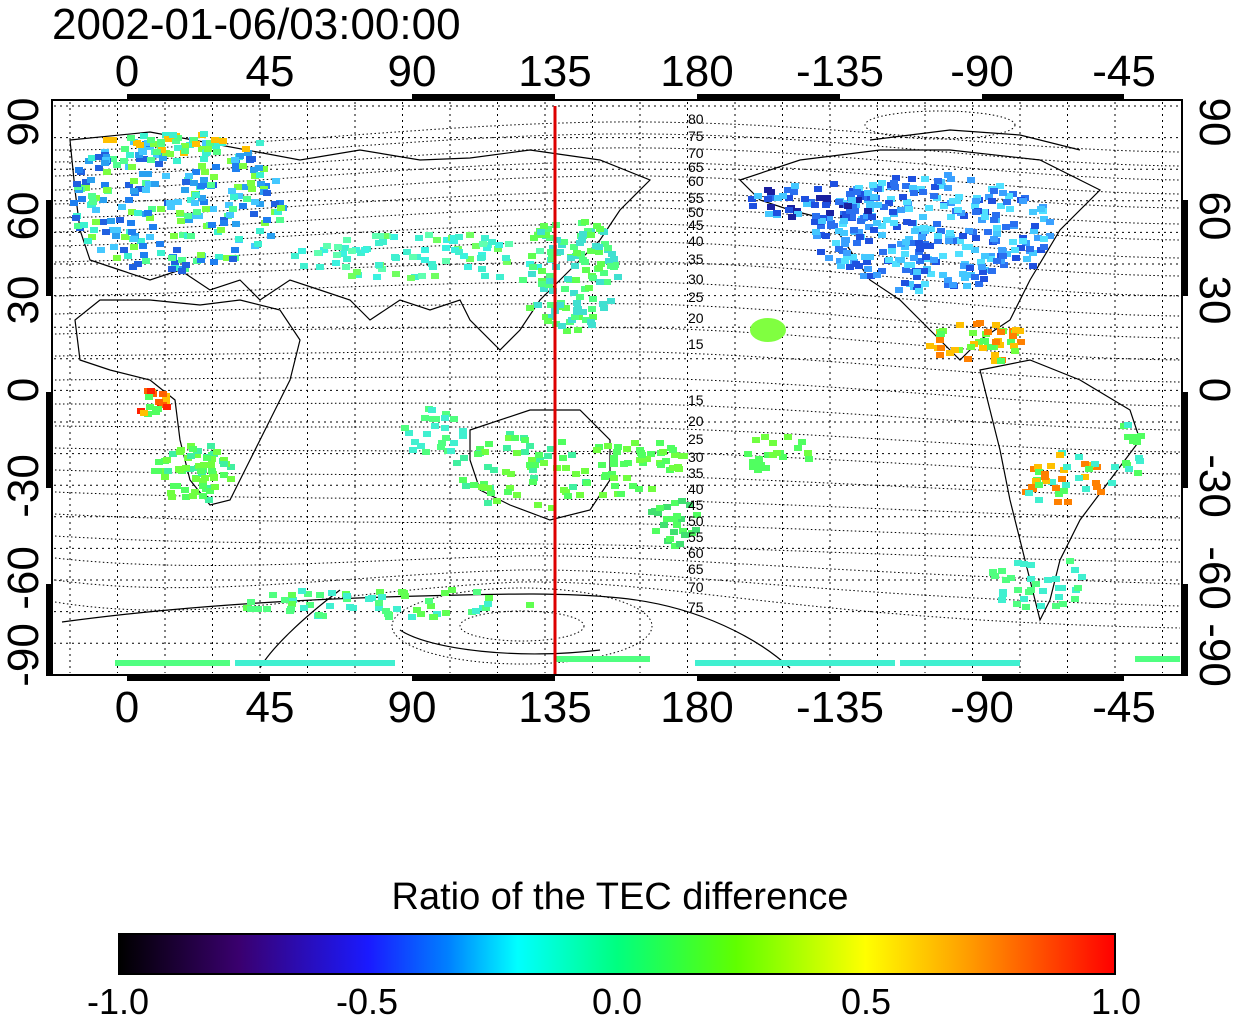 Image resolution: width=1240 pixels, height=1024 pixels. Describe the element at coordinates (696, 607) in the screenshot. I see `contour-label-south: 75` at that location.